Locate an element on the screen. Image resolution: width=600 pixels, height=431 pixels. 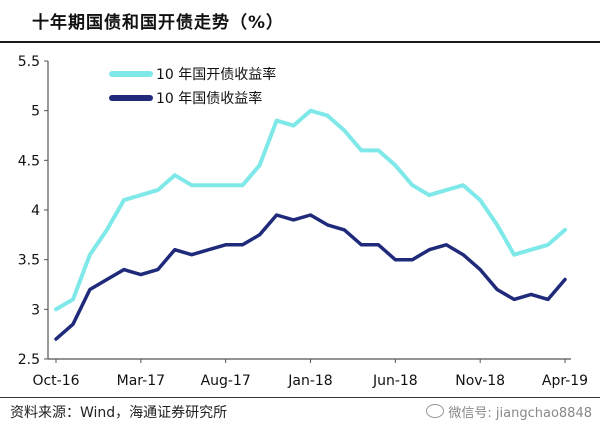
y-tick-label: 2.5 is located at coordinates (29, 360).